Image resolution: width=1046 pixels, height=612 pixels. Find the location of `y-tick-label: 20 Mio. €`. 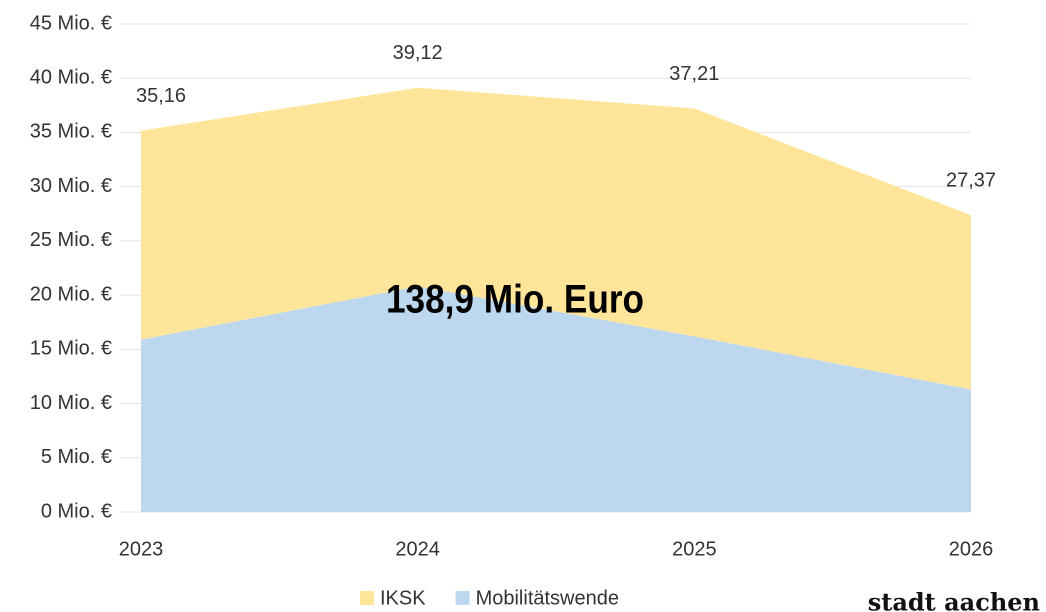

y-tick-label: 20 Mio. € is located at coordinates (71, 294).